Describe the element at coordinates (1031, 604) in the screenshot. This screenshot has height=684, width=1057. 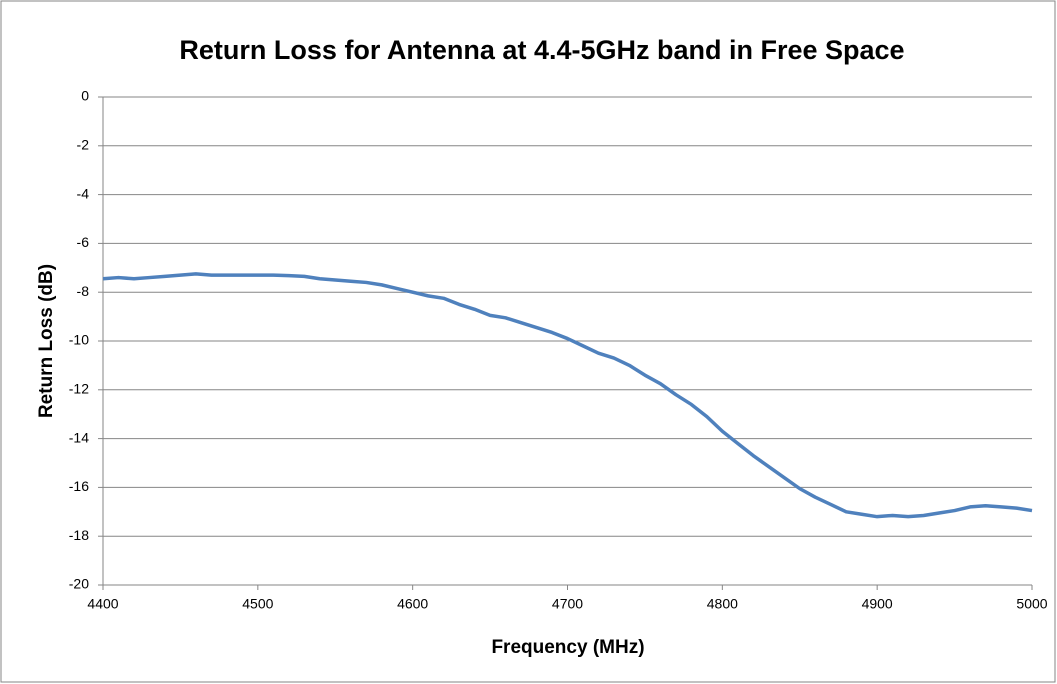
I see `x-tick-label: 5000` at that location.